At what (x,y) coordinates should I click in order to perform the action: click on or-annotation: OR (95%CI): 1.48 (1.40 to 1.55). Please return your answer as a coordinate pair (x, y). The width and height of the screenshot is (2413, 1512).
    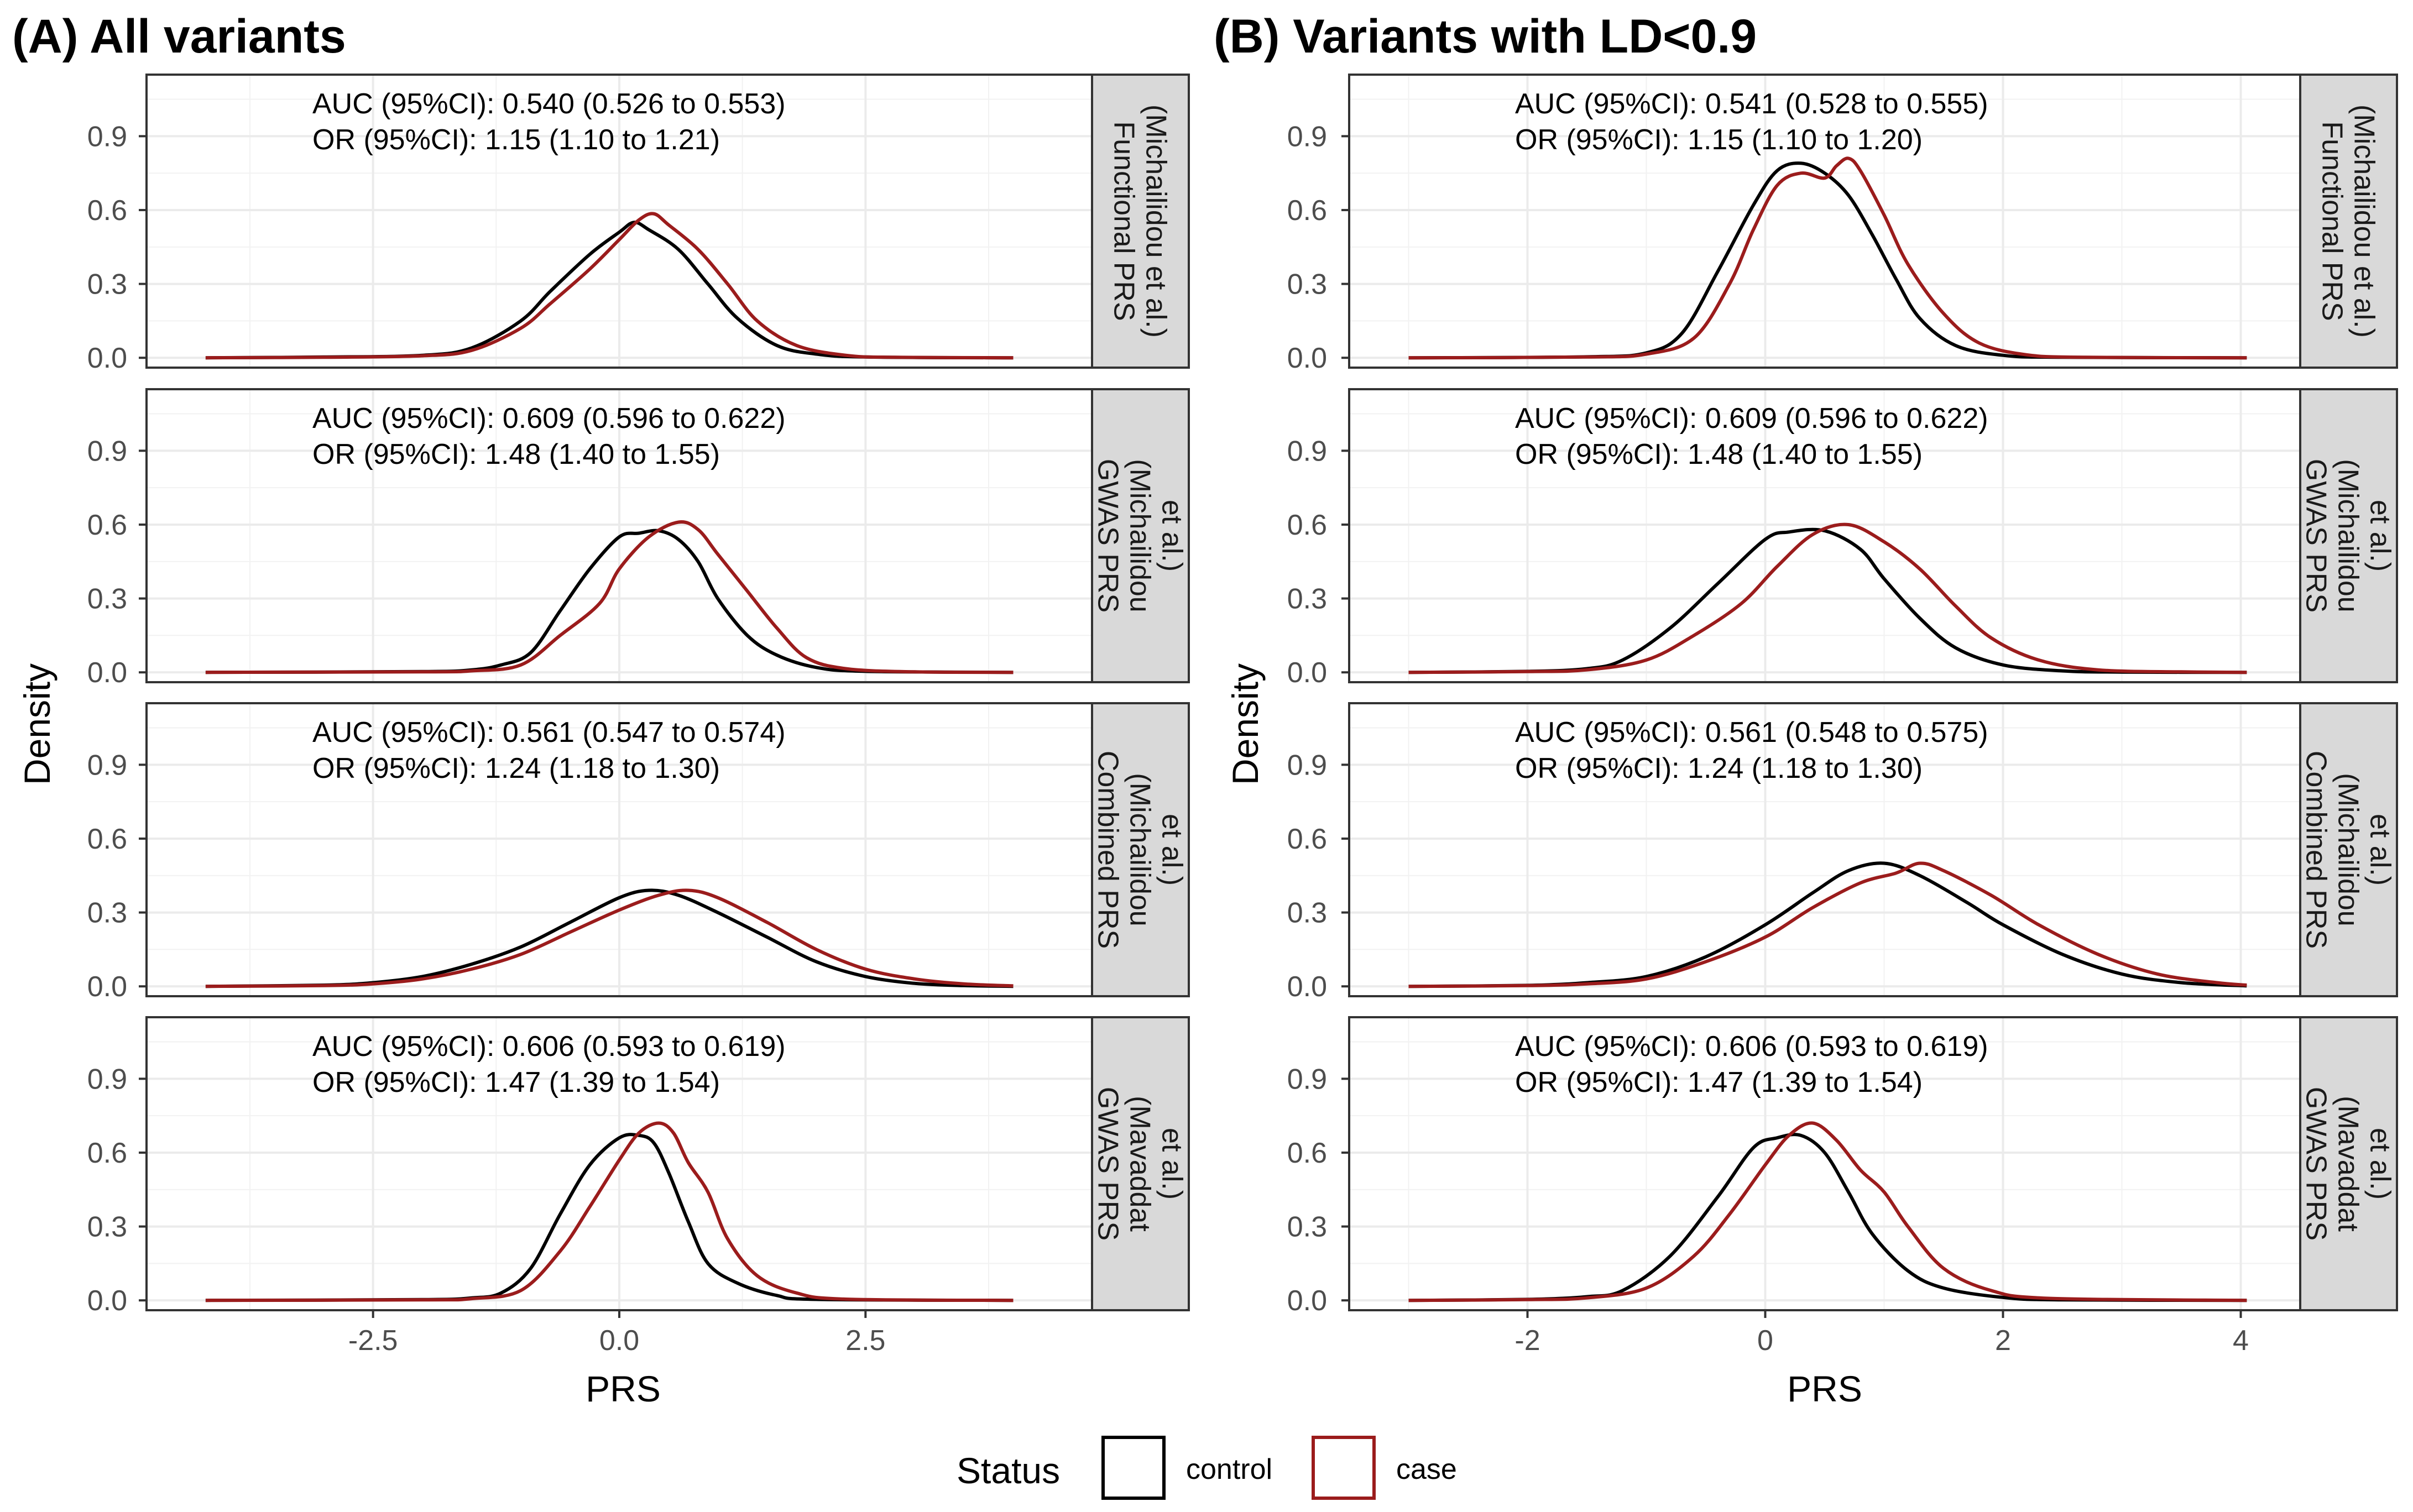
    Looking at the image, I should click on (516, 454).